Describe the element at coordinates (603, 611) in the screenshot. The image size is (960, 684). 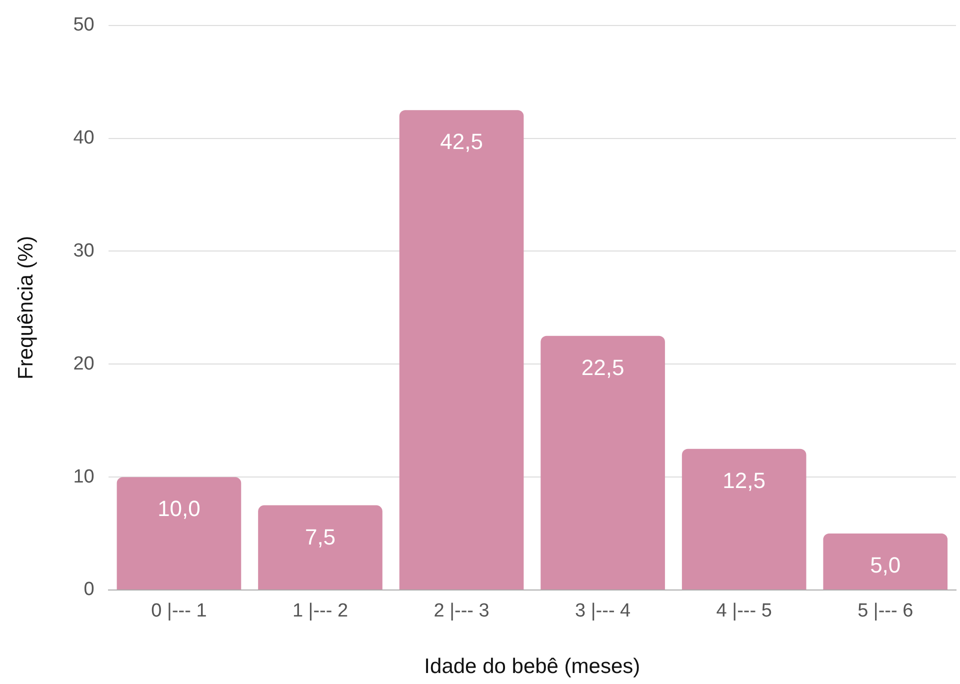
I see `x-tick-label: 3 |--- 4` at that location.